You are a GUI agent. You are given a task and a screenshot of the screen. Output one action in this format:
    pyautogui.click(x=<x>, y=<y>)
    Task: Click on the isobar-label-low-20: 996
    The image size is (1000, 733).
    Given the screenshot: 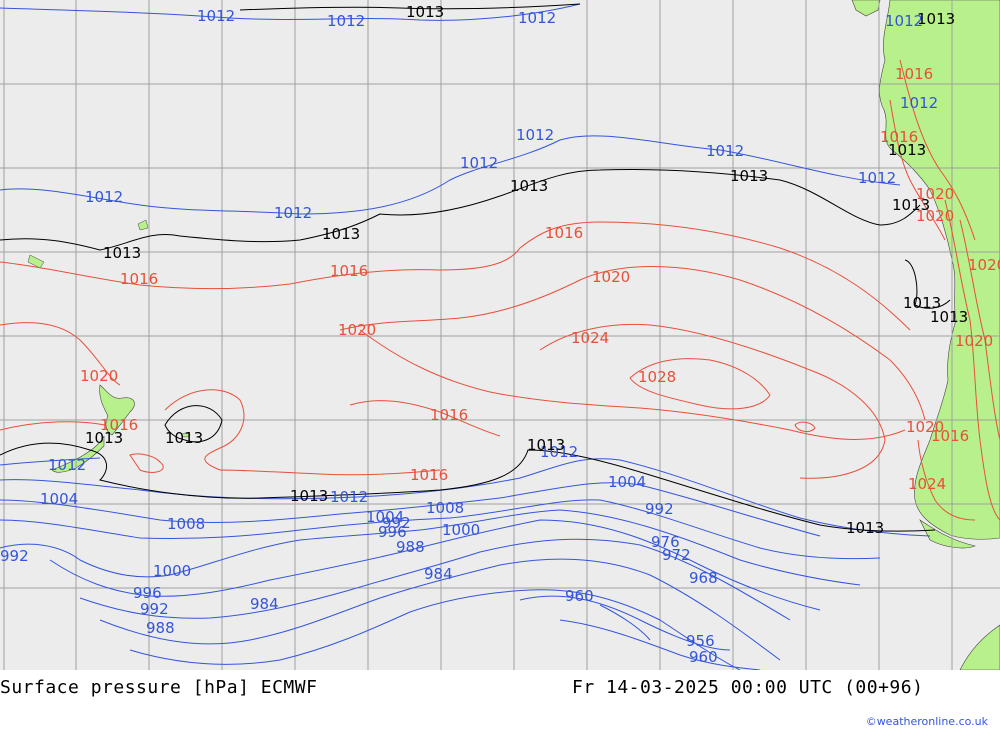 What is the action you would take?
    pyautogui.click(x=392, y=532)
    